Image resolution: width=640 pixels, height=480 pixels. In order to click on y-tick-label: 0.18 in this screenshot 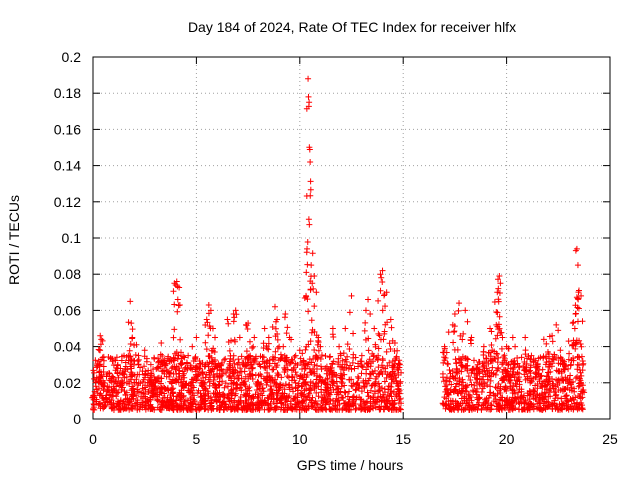, I will do `click(67, 93)`.